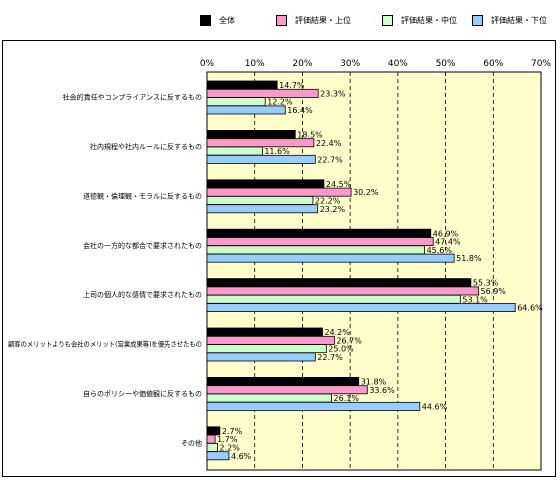 The height and width of the screenshot is (480, 560). What do you see at coordinates (337, 332) in the screenshot?
I see `data-label: 24.2%` at bounding box center [337, 332].